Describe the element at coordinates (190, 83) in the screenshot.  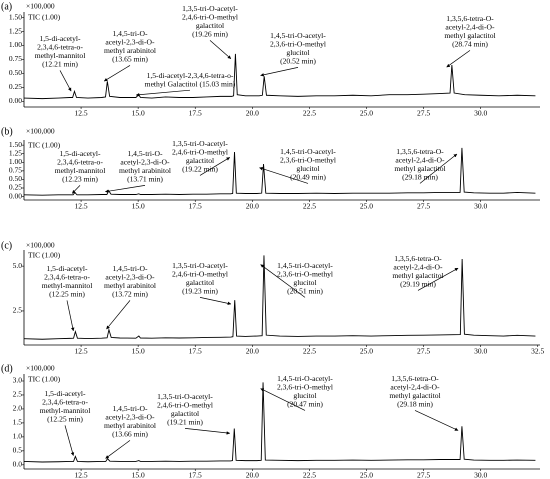
I see `annotation-text: methyl Galactitol (15.03 min)` at that location.